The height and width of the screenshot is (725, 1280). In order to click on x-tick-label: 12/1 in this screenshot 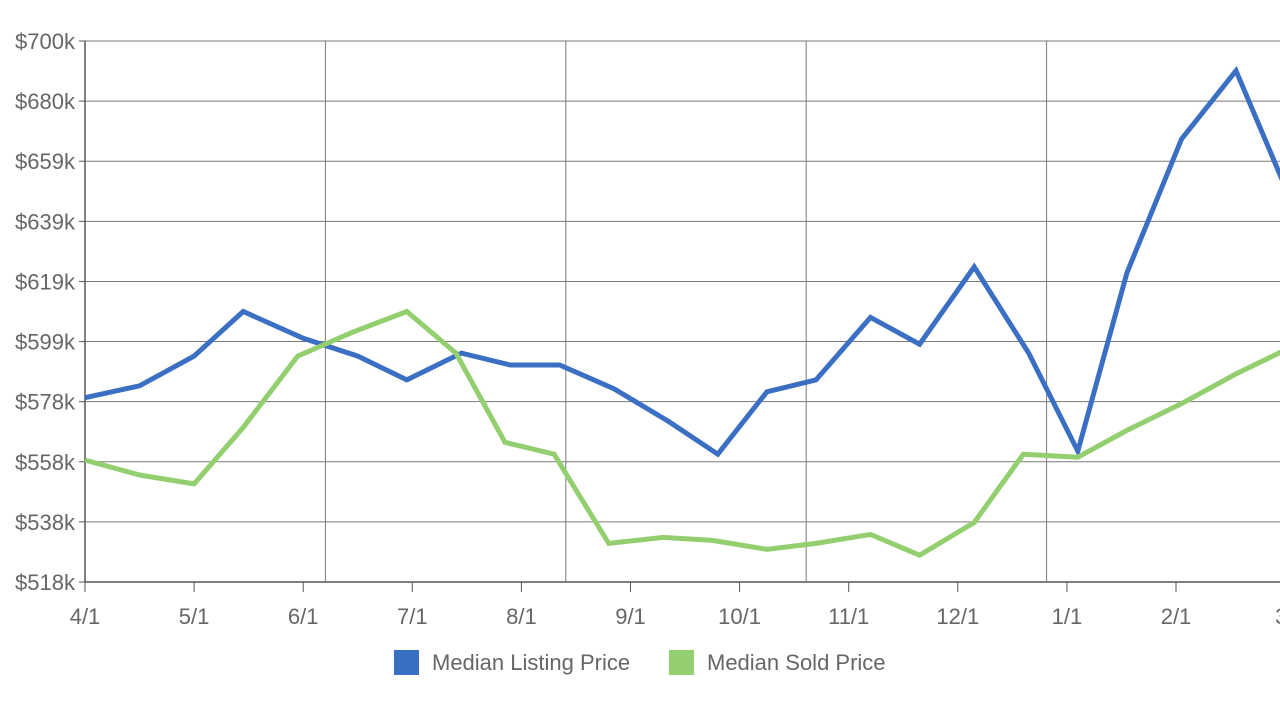, I will do `click(957, 616)`.